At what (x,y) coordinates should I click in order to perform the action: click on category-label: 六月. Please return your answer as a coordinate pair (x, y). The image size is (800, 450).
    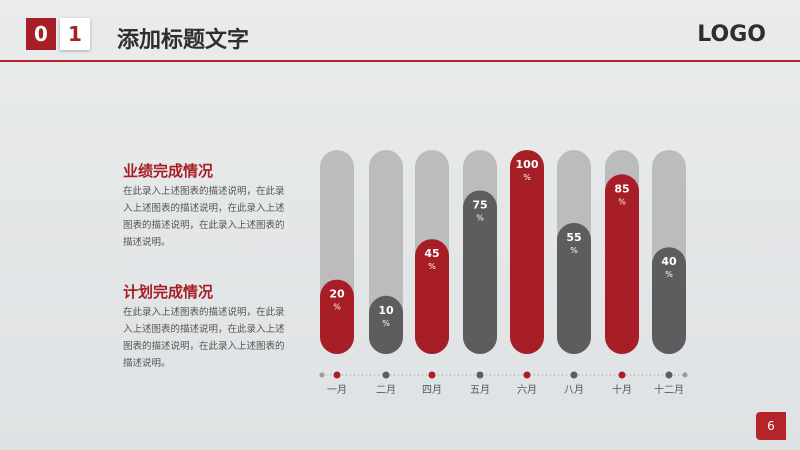
    Looking at the image, I should click on (527, 390).